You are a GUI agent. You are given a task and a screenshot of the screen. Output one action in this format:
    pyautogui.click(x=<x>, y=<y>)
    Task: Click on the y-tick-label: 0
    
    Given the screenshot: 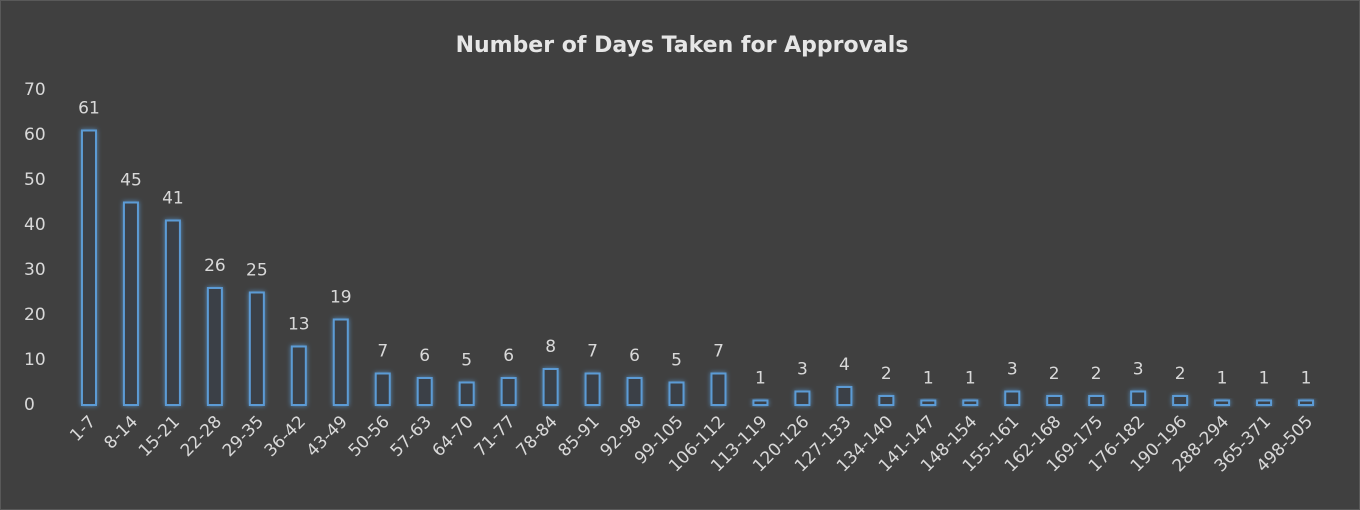 What is the action you would take?
    pyautogui.click(x=29, y=405)
    